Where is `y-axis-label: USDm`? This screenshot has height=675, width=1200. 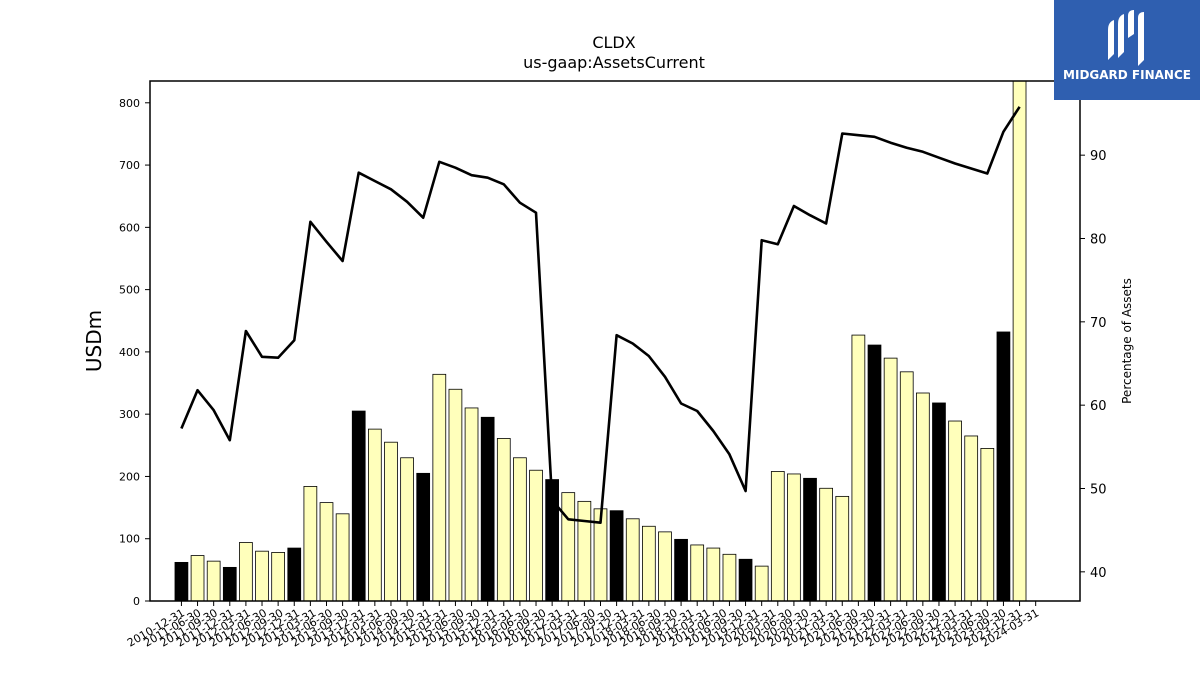 y-axis-label: USDm is located at coordinates (94, 341).